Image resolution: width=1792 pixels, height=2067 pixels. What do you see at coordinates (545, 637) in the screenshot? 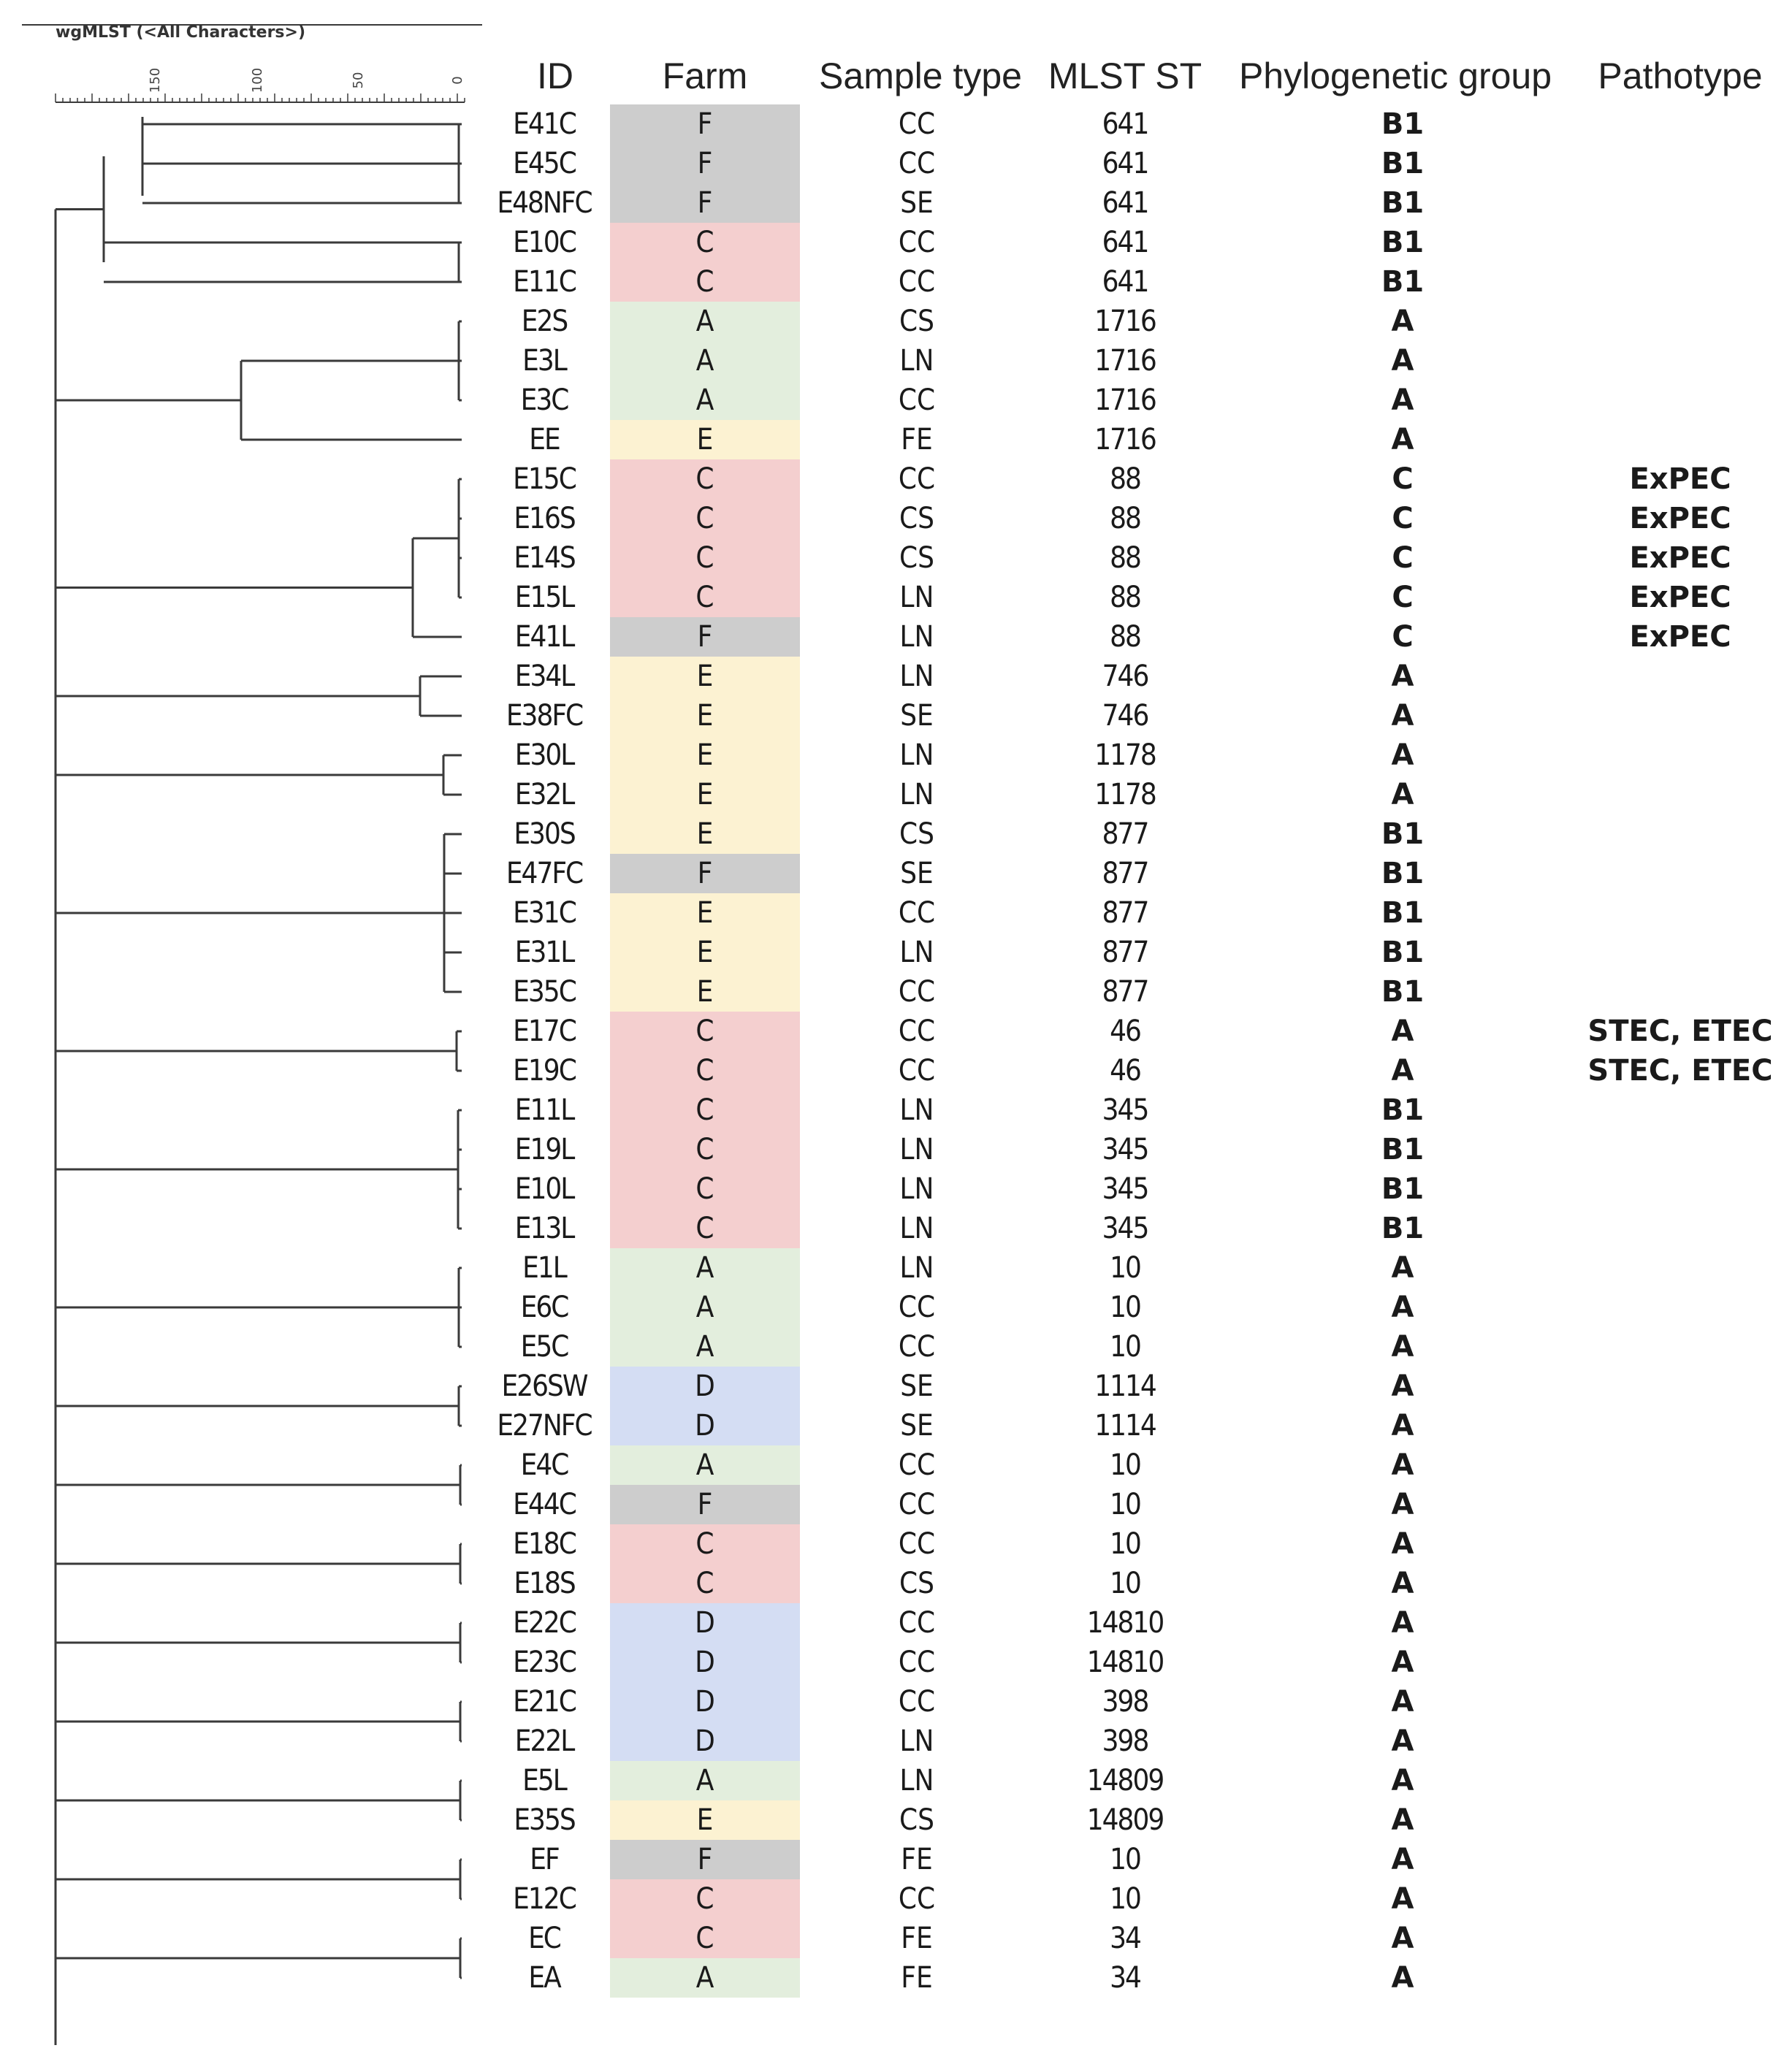
I see `isolate-id: E41L` at bounding box center [545, 637].